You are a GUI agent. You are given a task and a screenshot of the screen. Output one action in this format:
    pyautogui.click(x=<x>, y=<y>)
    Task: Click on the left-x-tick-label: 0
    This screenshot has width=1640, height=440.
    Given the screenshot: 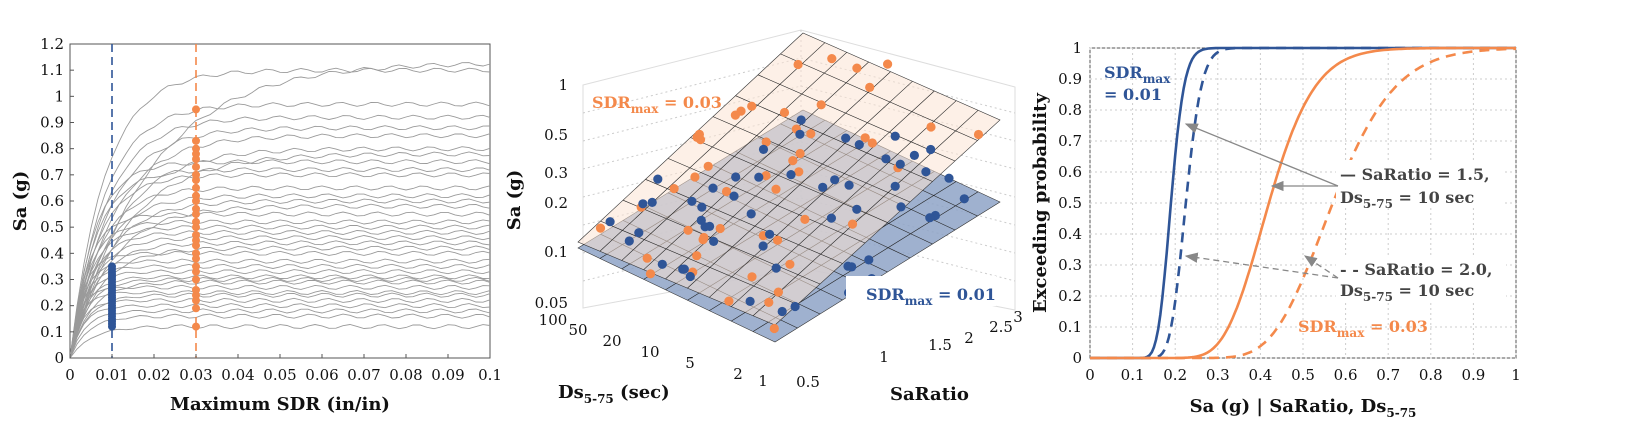 What is the action you would take?
    pyautogui.click(x=70, y=375)
    